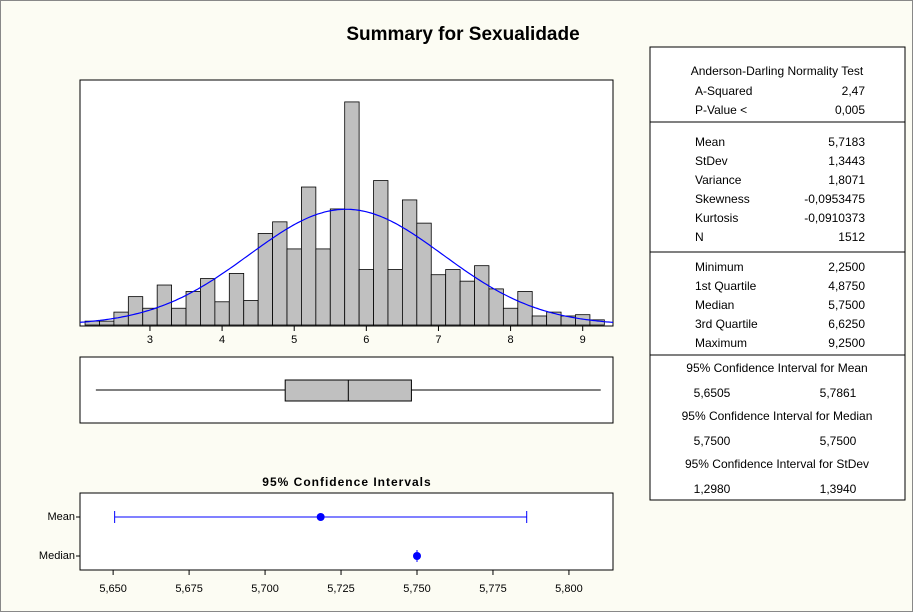 This screenshot has width=913, height=612. What do you see at coordinates (851, 237) in the screenshot?
I see `stat-value: 1512` at bounding box center [851, 237].